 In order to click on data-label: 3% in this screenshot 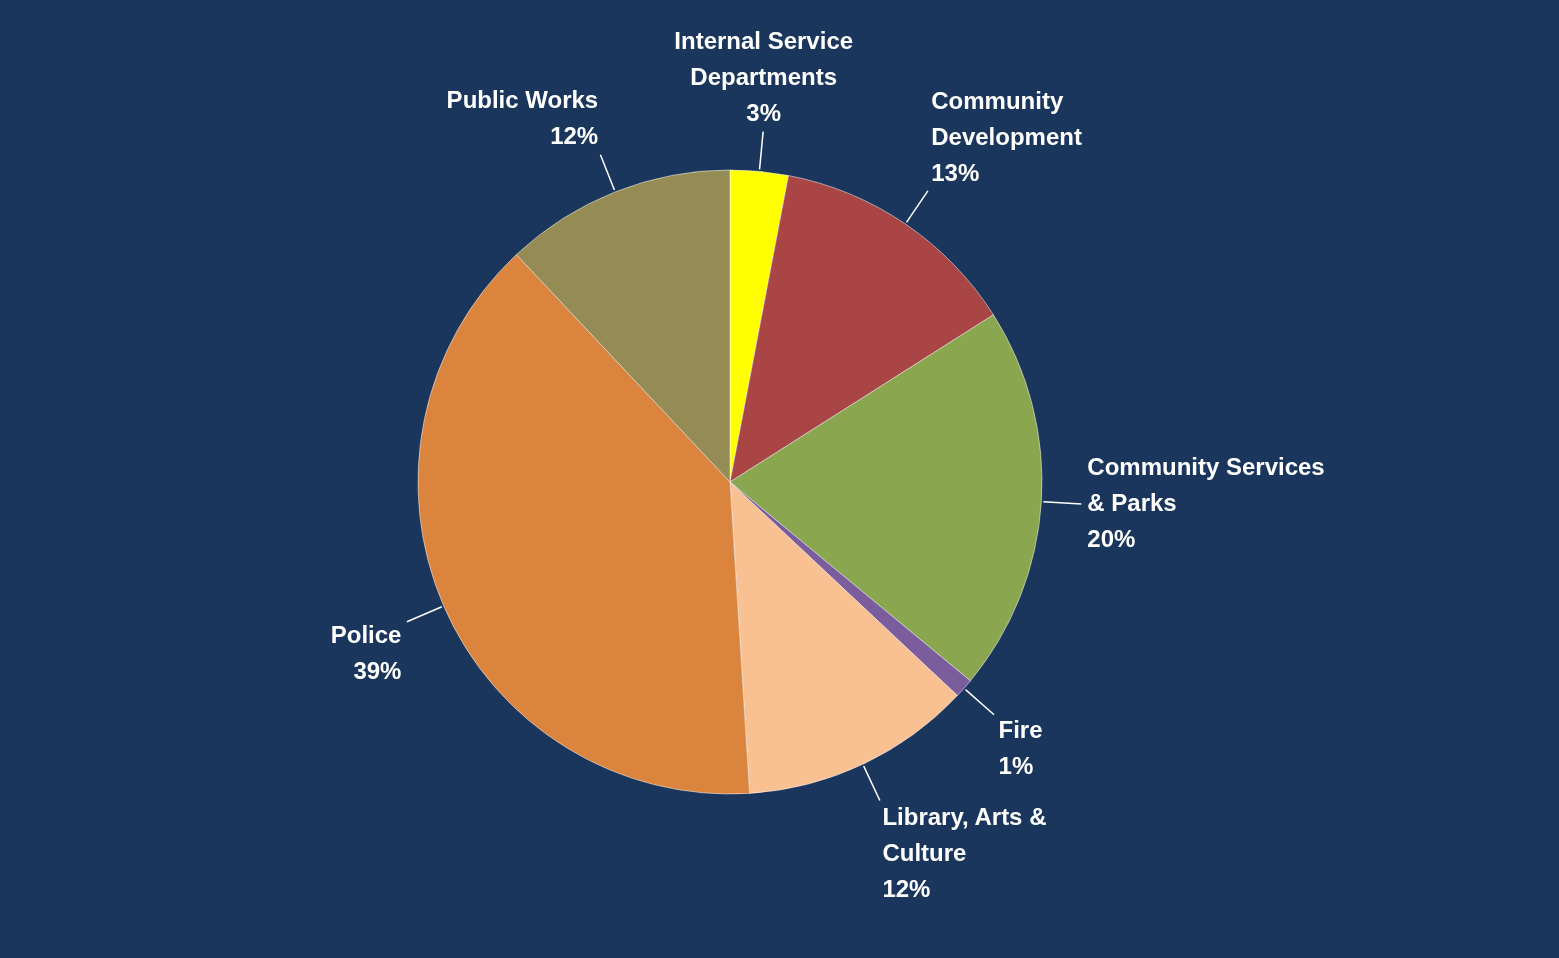, I will do `click(764, 112)`.